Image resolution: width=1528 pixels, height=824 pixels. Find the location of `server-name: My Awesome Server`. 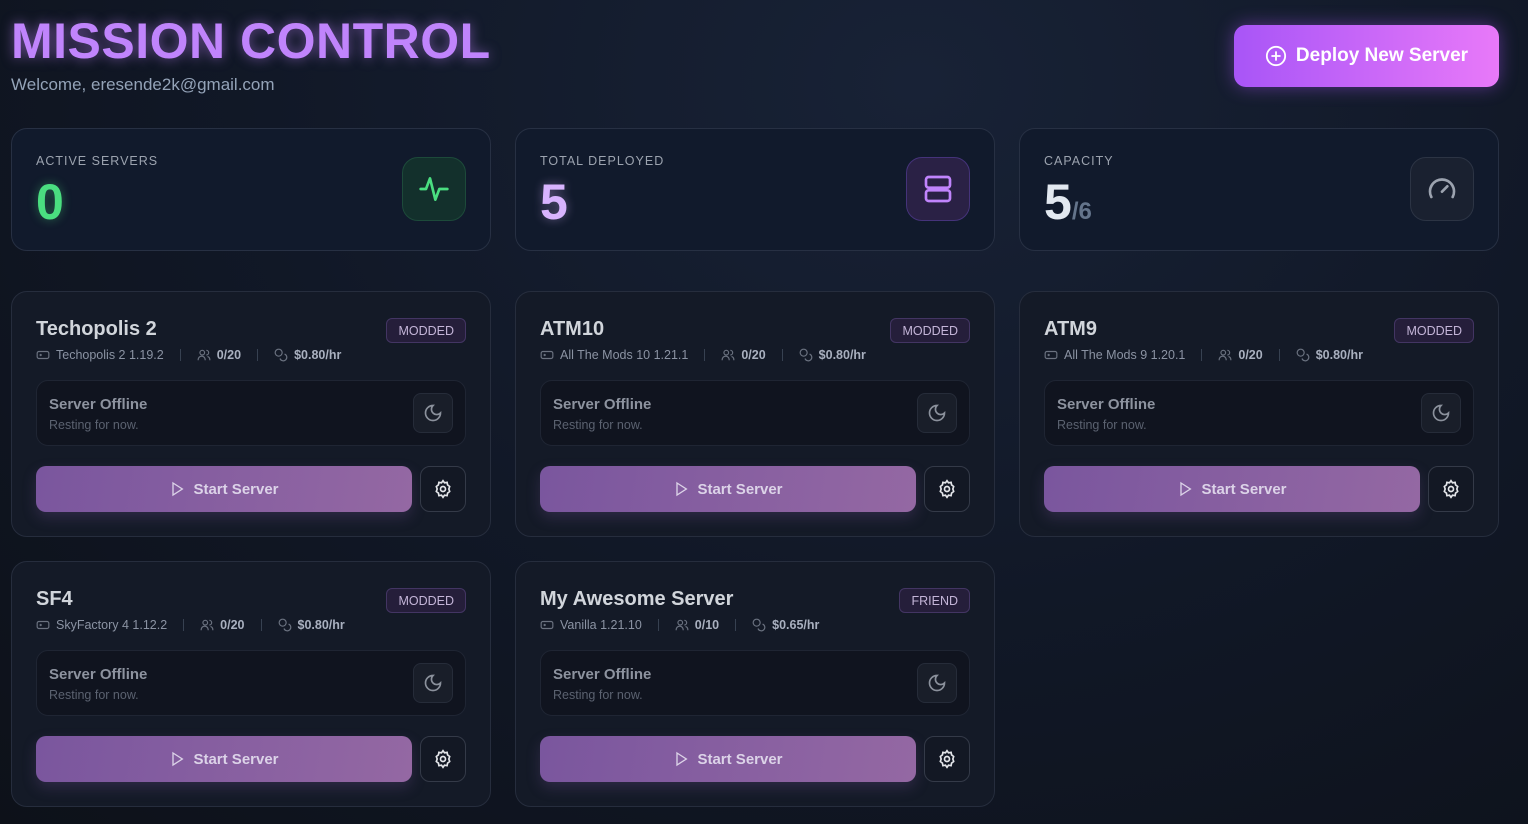

server-name: My Awesome Server is located at coordinates (637, 599).